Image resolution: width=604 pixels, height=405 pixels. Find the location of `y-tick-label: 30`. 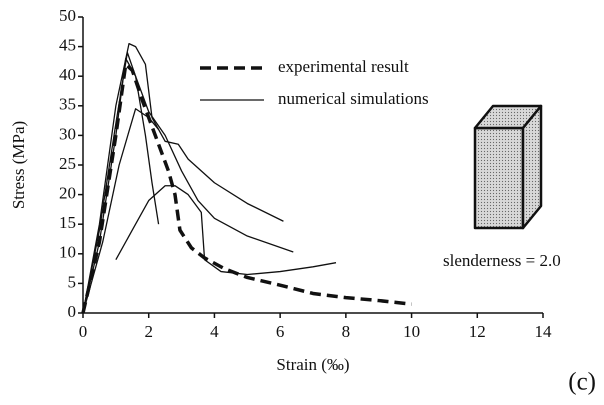

y-tick-label: 30 is located at coordinates (67, 133).